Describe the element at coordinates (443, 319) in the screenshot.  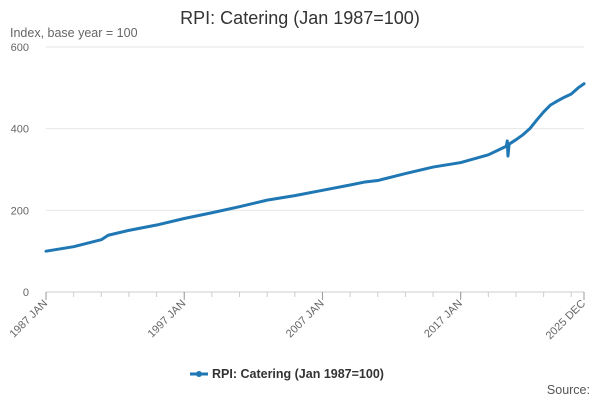
I see `x-tick-label-3: 2017 JAN` at that location.